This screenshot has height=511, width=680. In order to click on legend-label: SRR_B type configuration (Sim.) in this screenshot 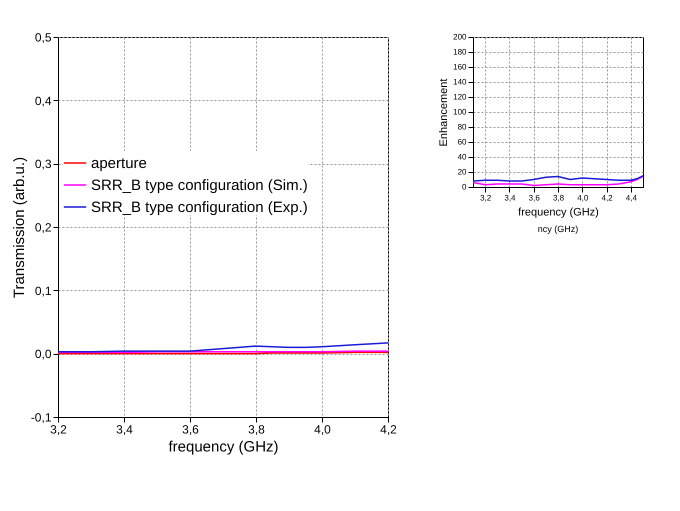, I will do `click(199, 185)`.